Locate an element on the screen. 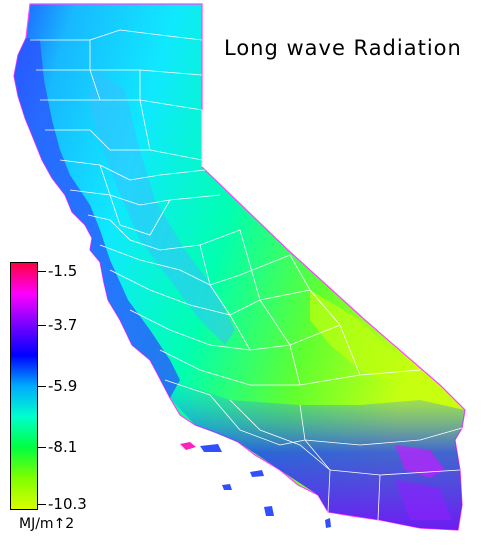 Image resolution: width=500 pixels, height=550 pixels. sw-magenta-patch is located at coordinates (423, 500).